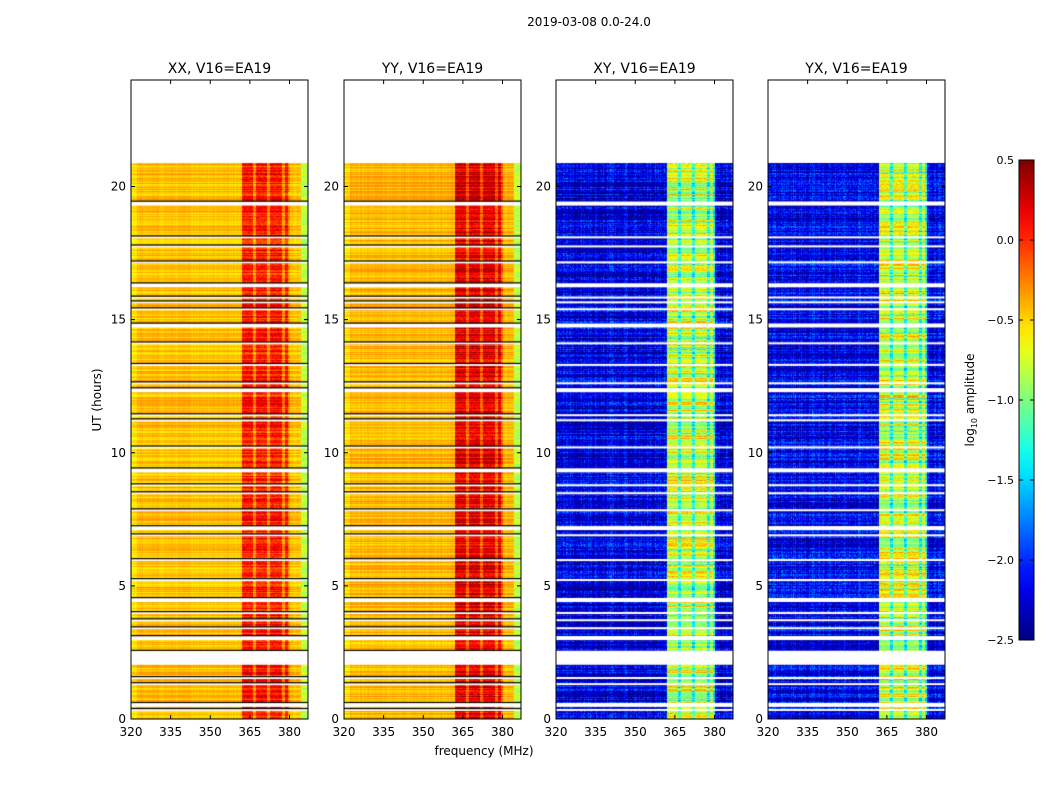 This screenshot has width=1050, height=800. Describe the element at coordinates (483, 751) in the screenshot. I see `x-axis-label: frequency (MHz)` at that location.